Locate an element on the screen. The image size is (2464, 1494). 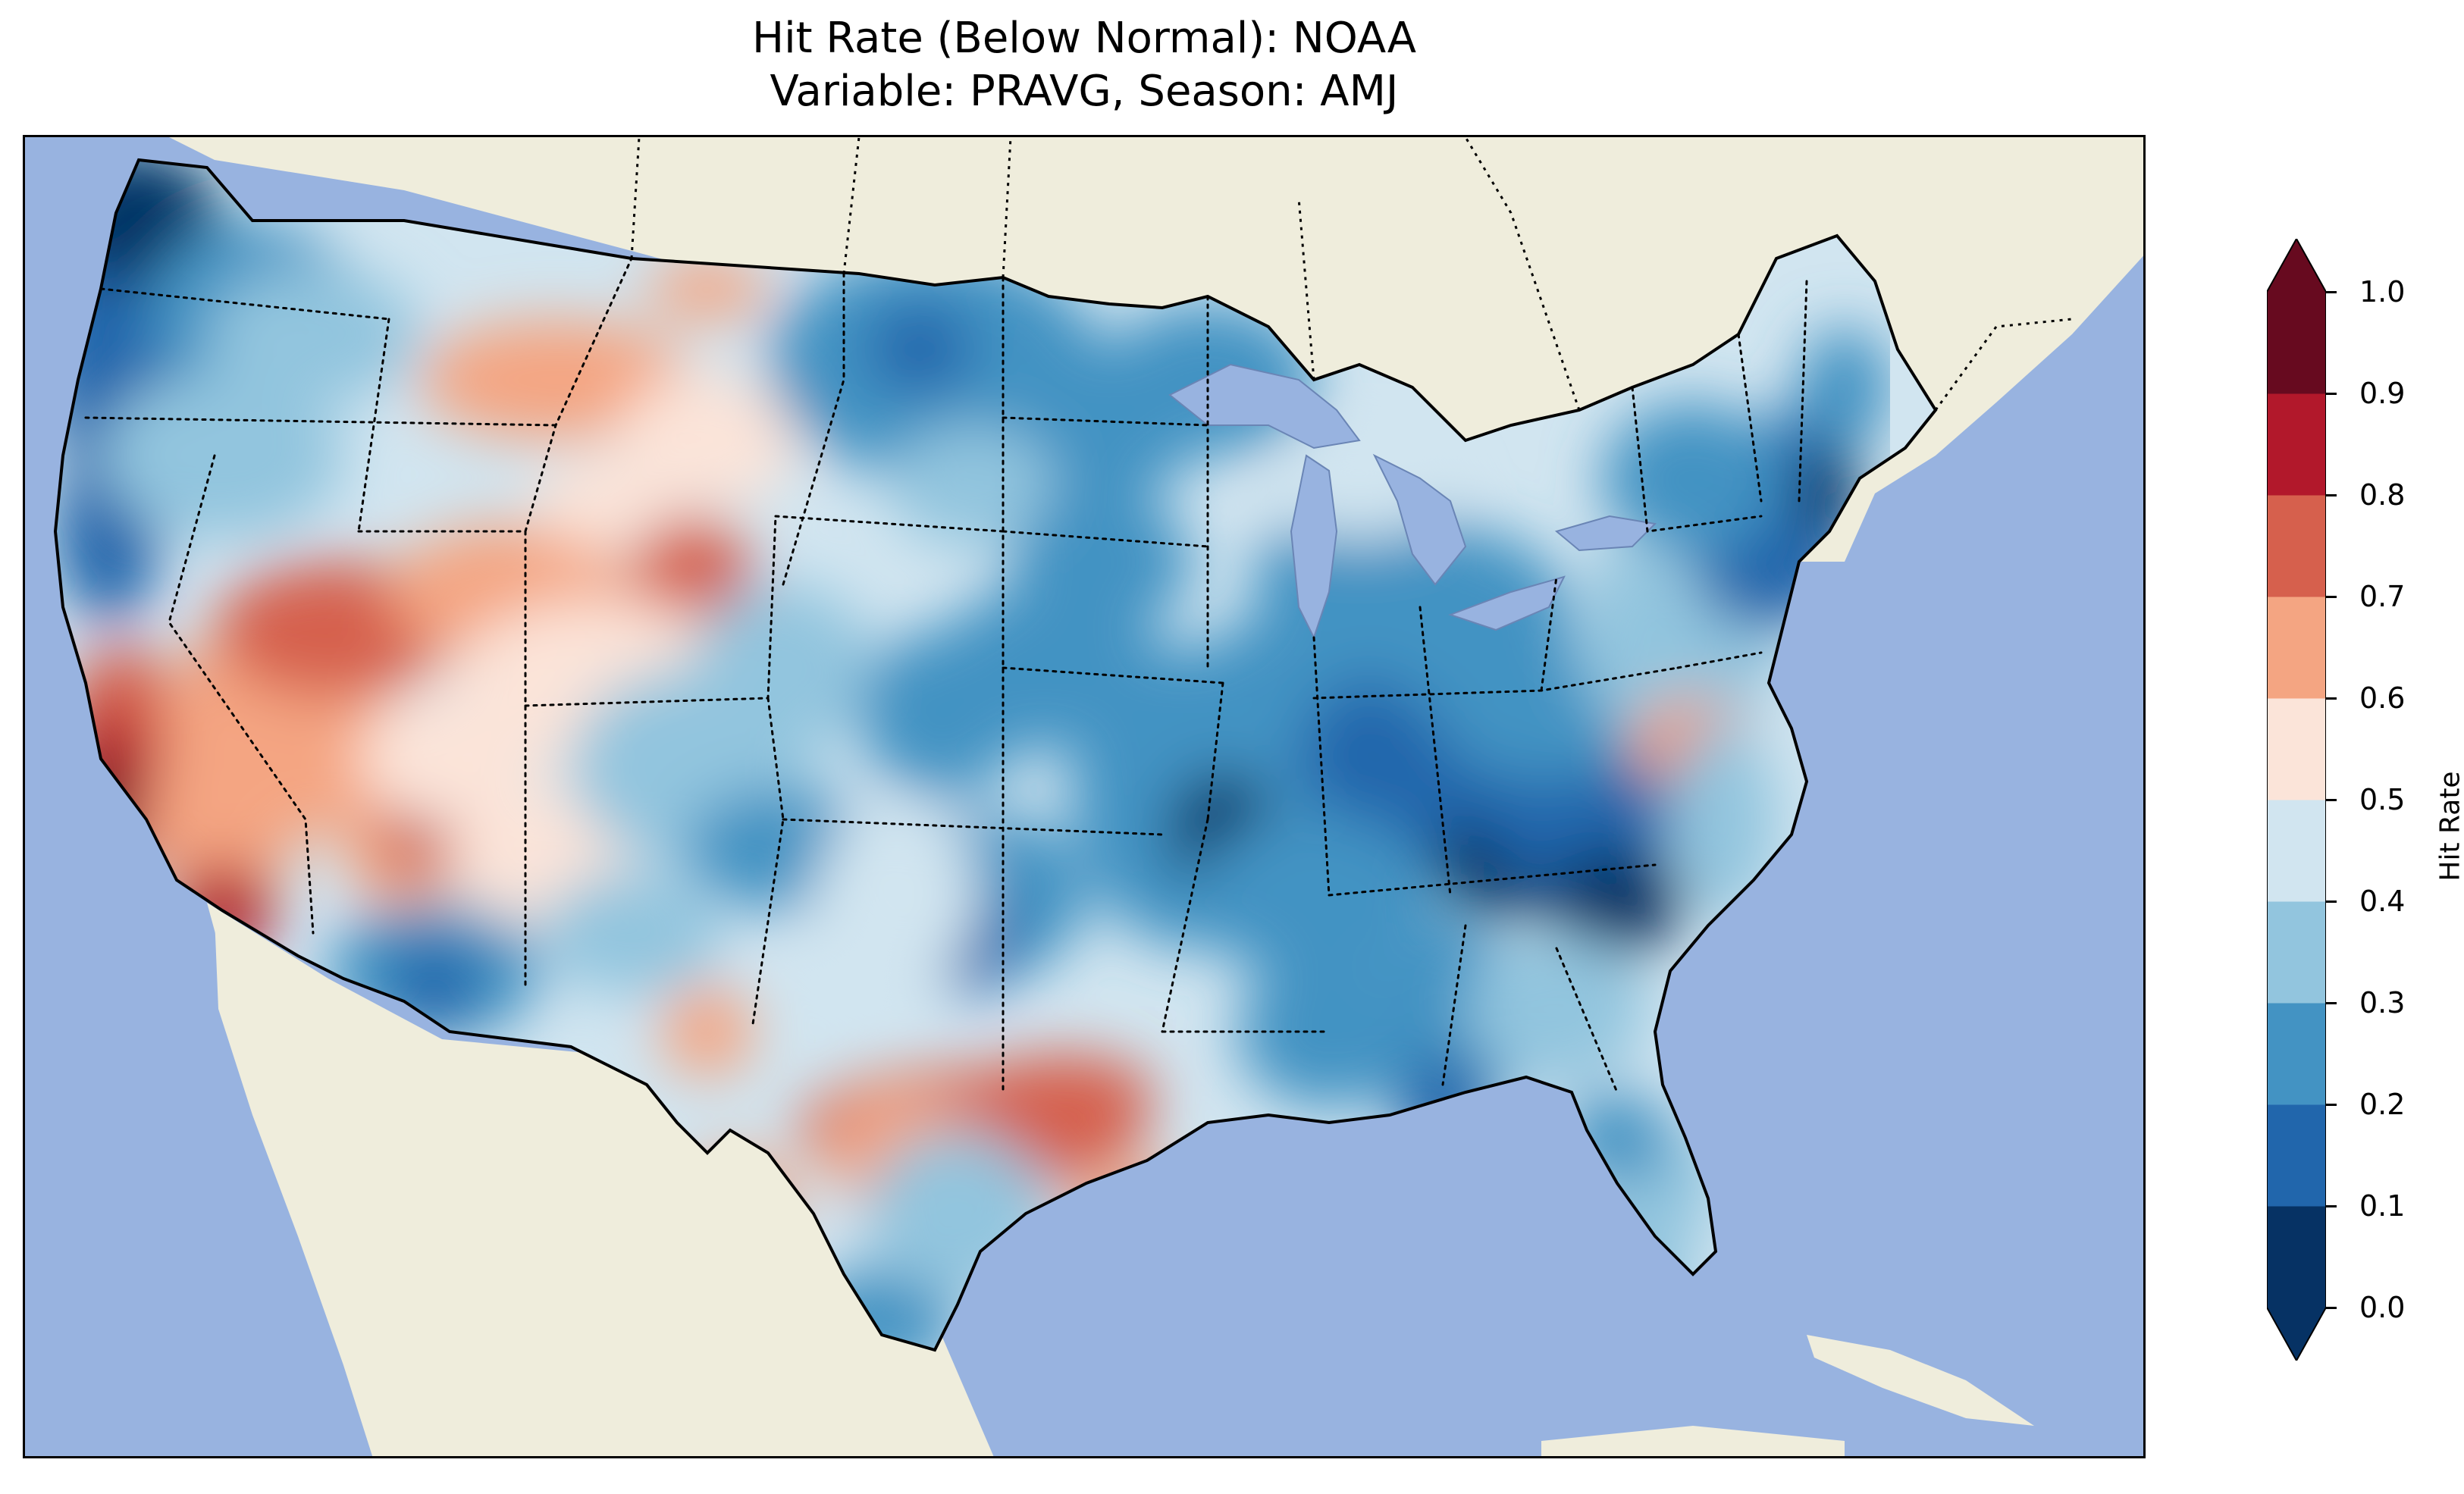
colorbar-tick-label: 1.0 is located at coordinates (2382, 292).